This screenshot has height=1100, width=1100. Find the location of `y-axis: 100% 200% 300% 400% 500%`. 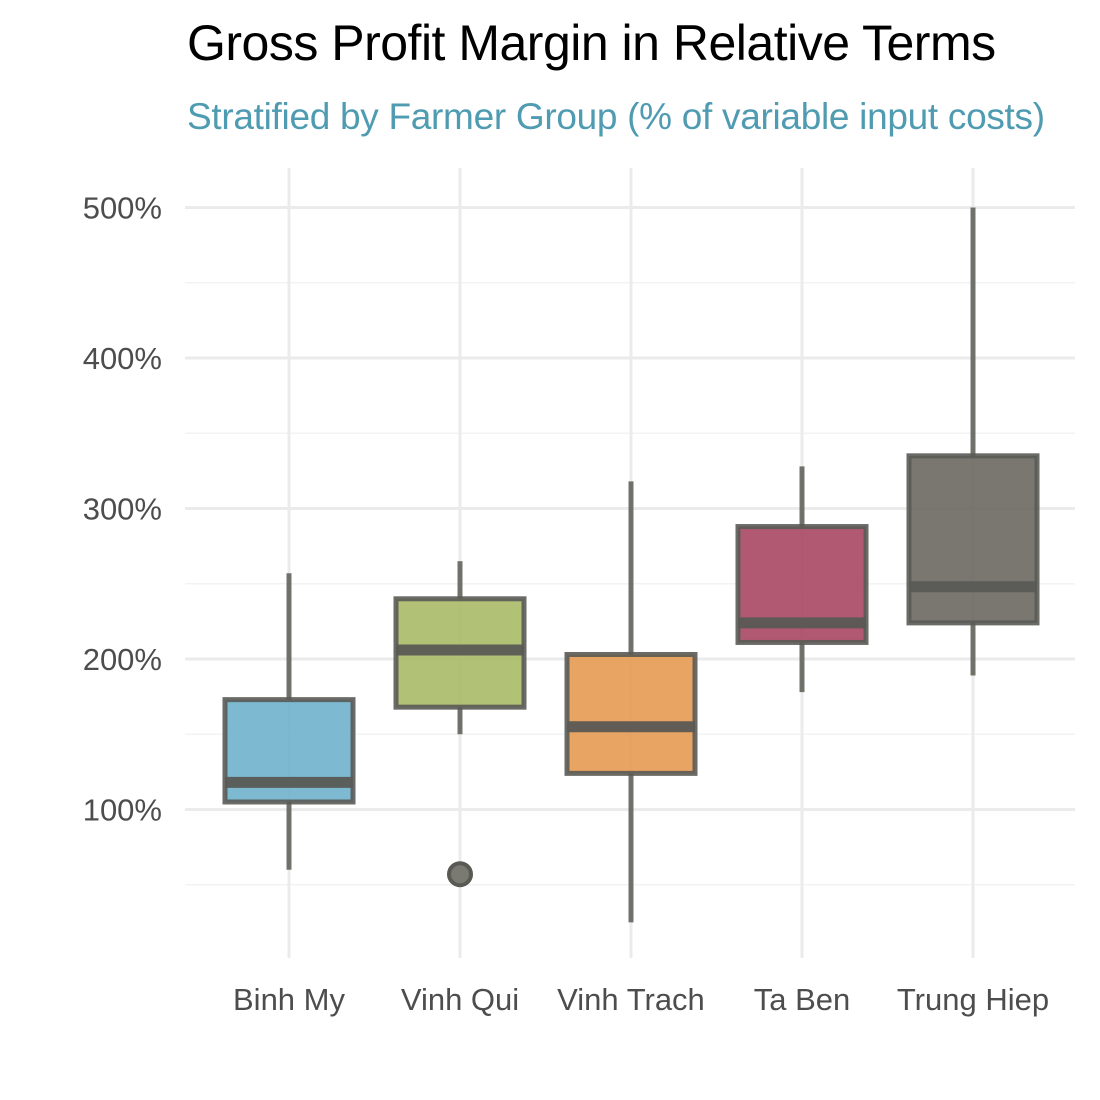

y-axis: 100% 200% 300% 400% 500% is located at coordinates (122, 509).